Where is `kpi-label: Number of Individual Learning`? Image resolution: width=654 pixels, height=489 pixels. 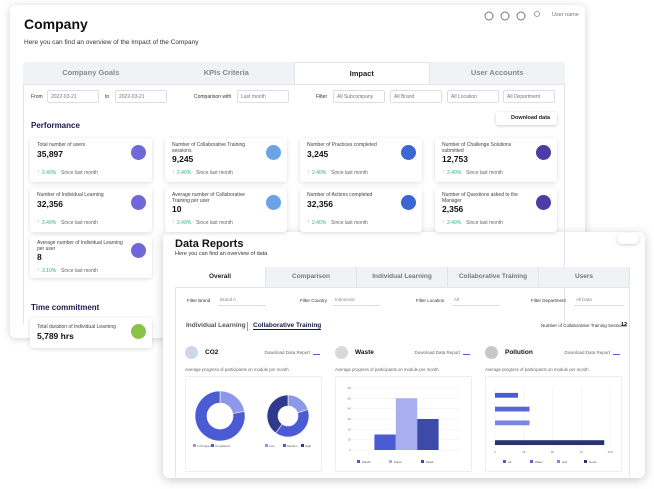 kpi-label: Number of Individual Learning is located at coordinates (70, 195).